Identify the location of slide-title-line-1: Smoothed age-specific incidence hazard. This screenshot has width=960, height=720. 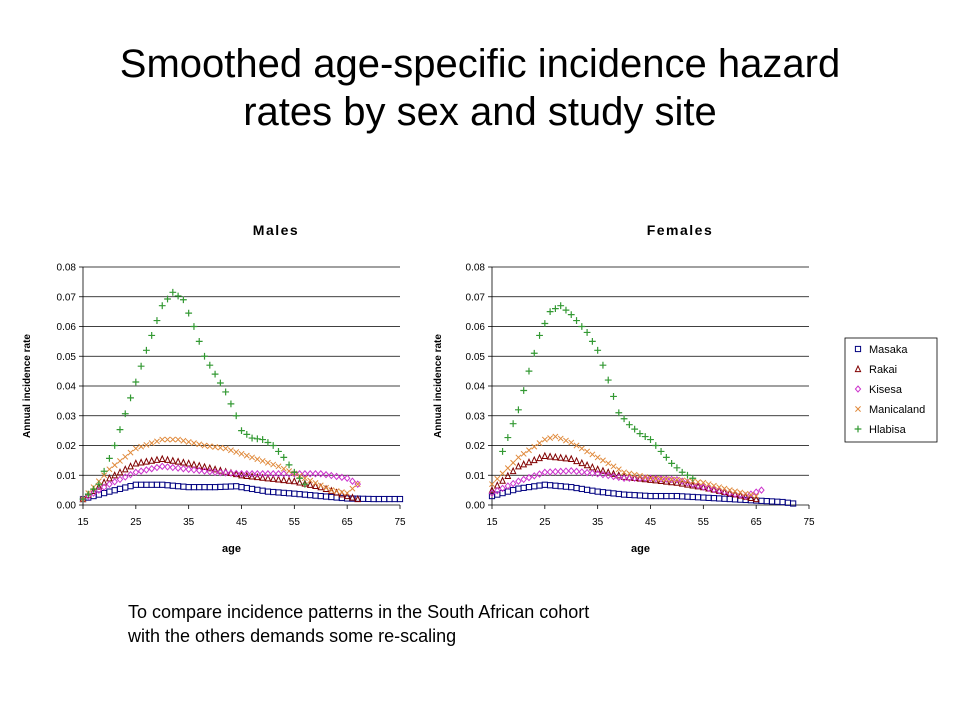
(480, 64).